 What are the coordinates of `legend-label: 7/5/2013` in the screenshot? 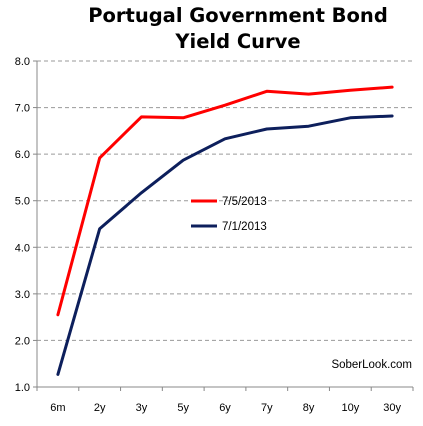 It's located at (244, 202).